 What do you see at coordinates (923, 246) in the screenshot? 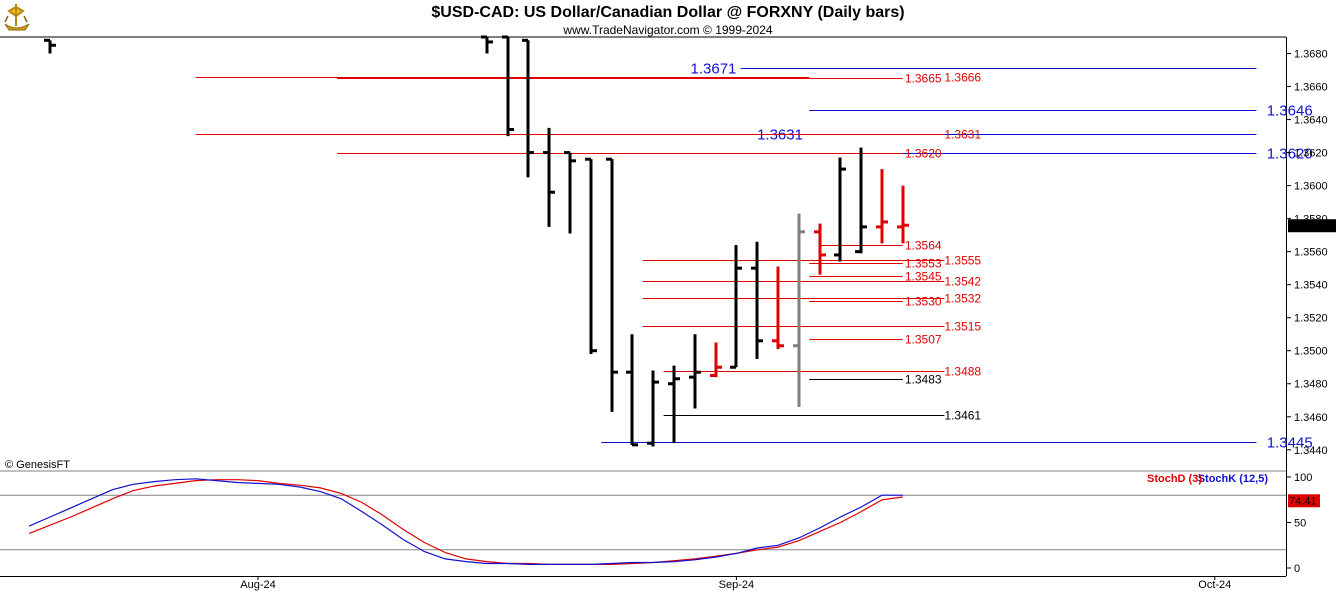
I see `level-label-1.3564: 1.3564` at bounding box center [923, 246].